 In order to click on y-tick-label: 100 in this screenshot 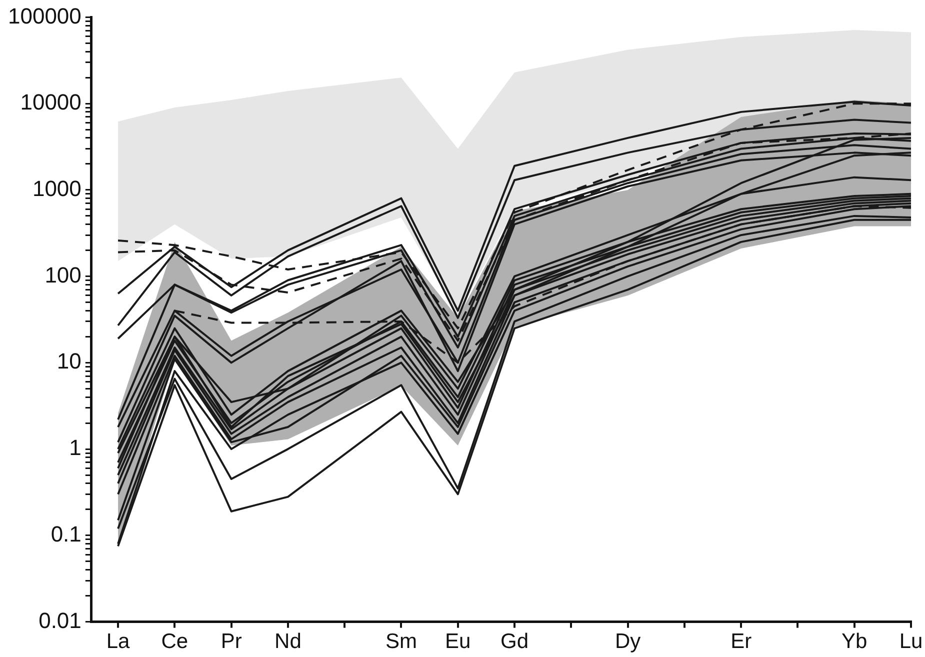, I will do `click(63, 275)`.